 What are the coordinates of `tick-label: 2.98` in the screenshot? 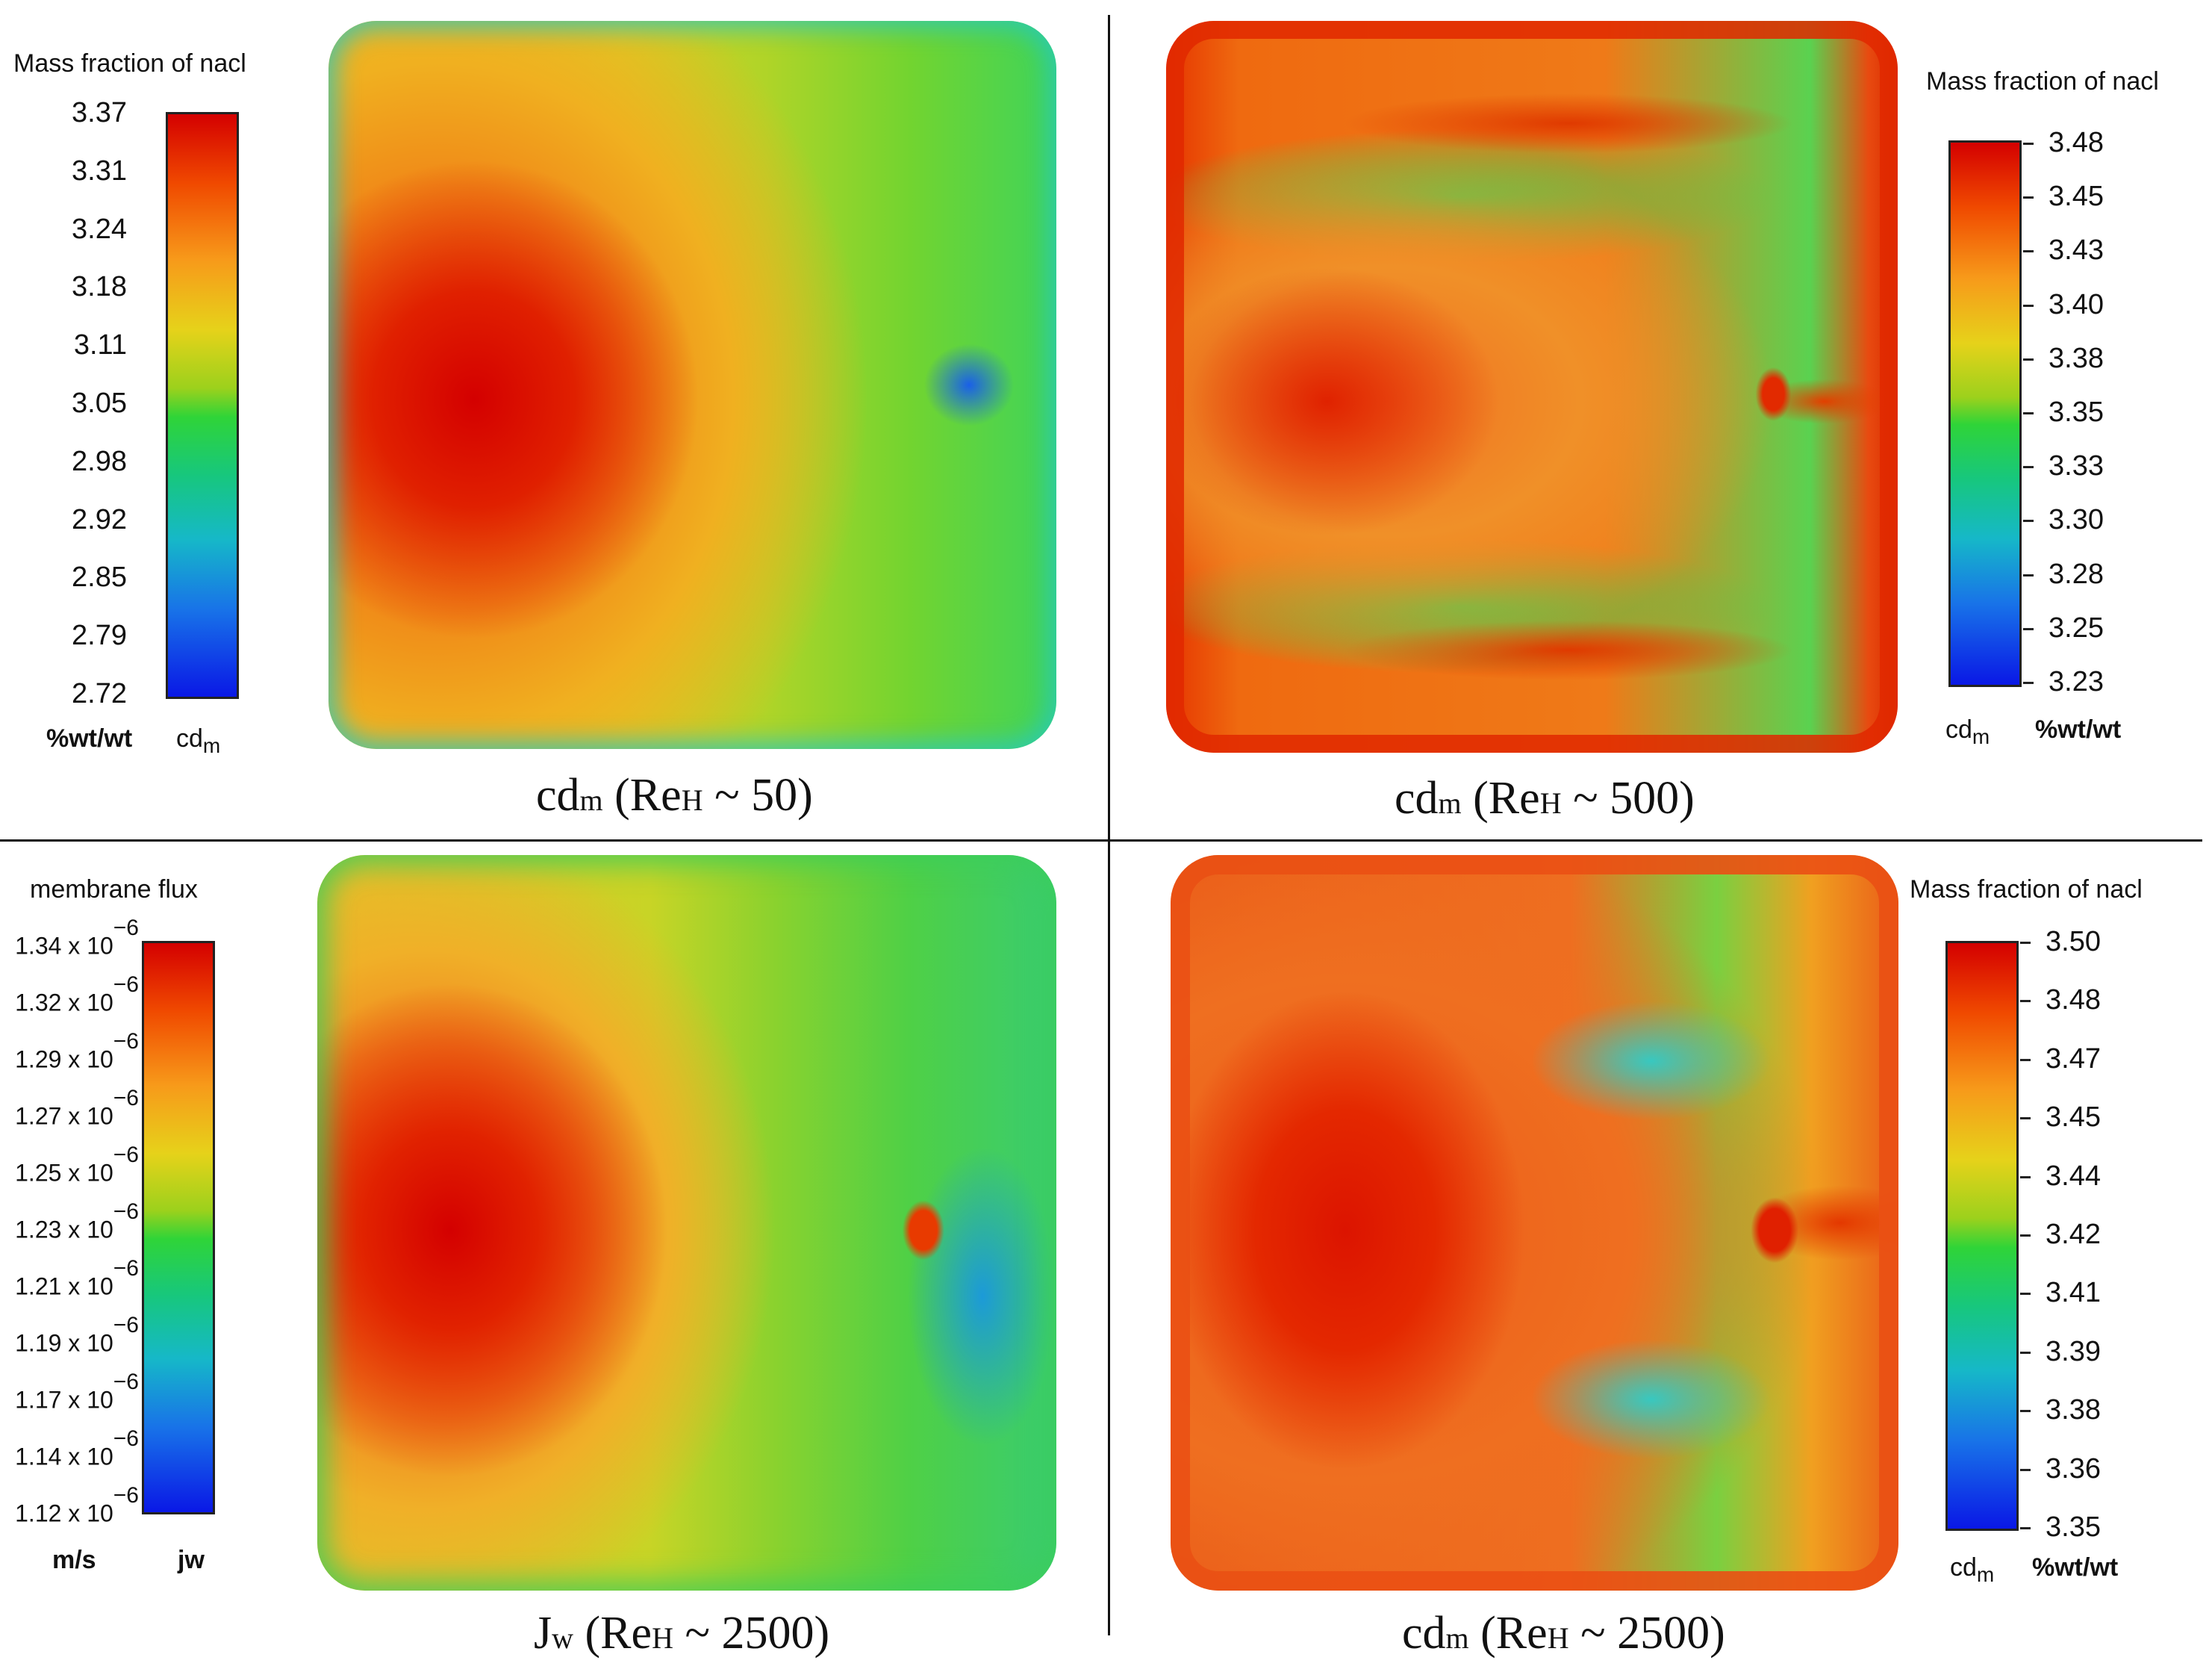 It's located at (99, 461).